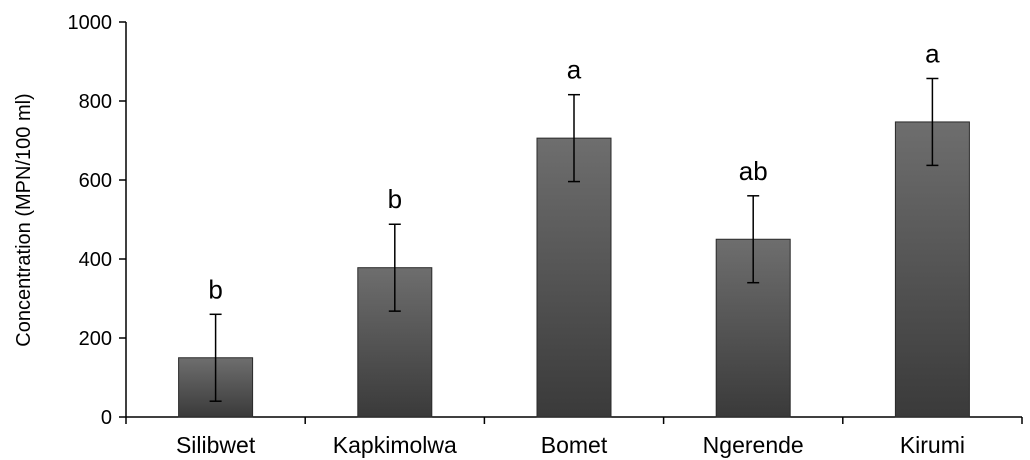 The width and height of the screenshot is (1030, 460). Describe the element at coordinates (395, 445) in the screenshot. I see `x-category-label: Kapkimolwa` at that location.